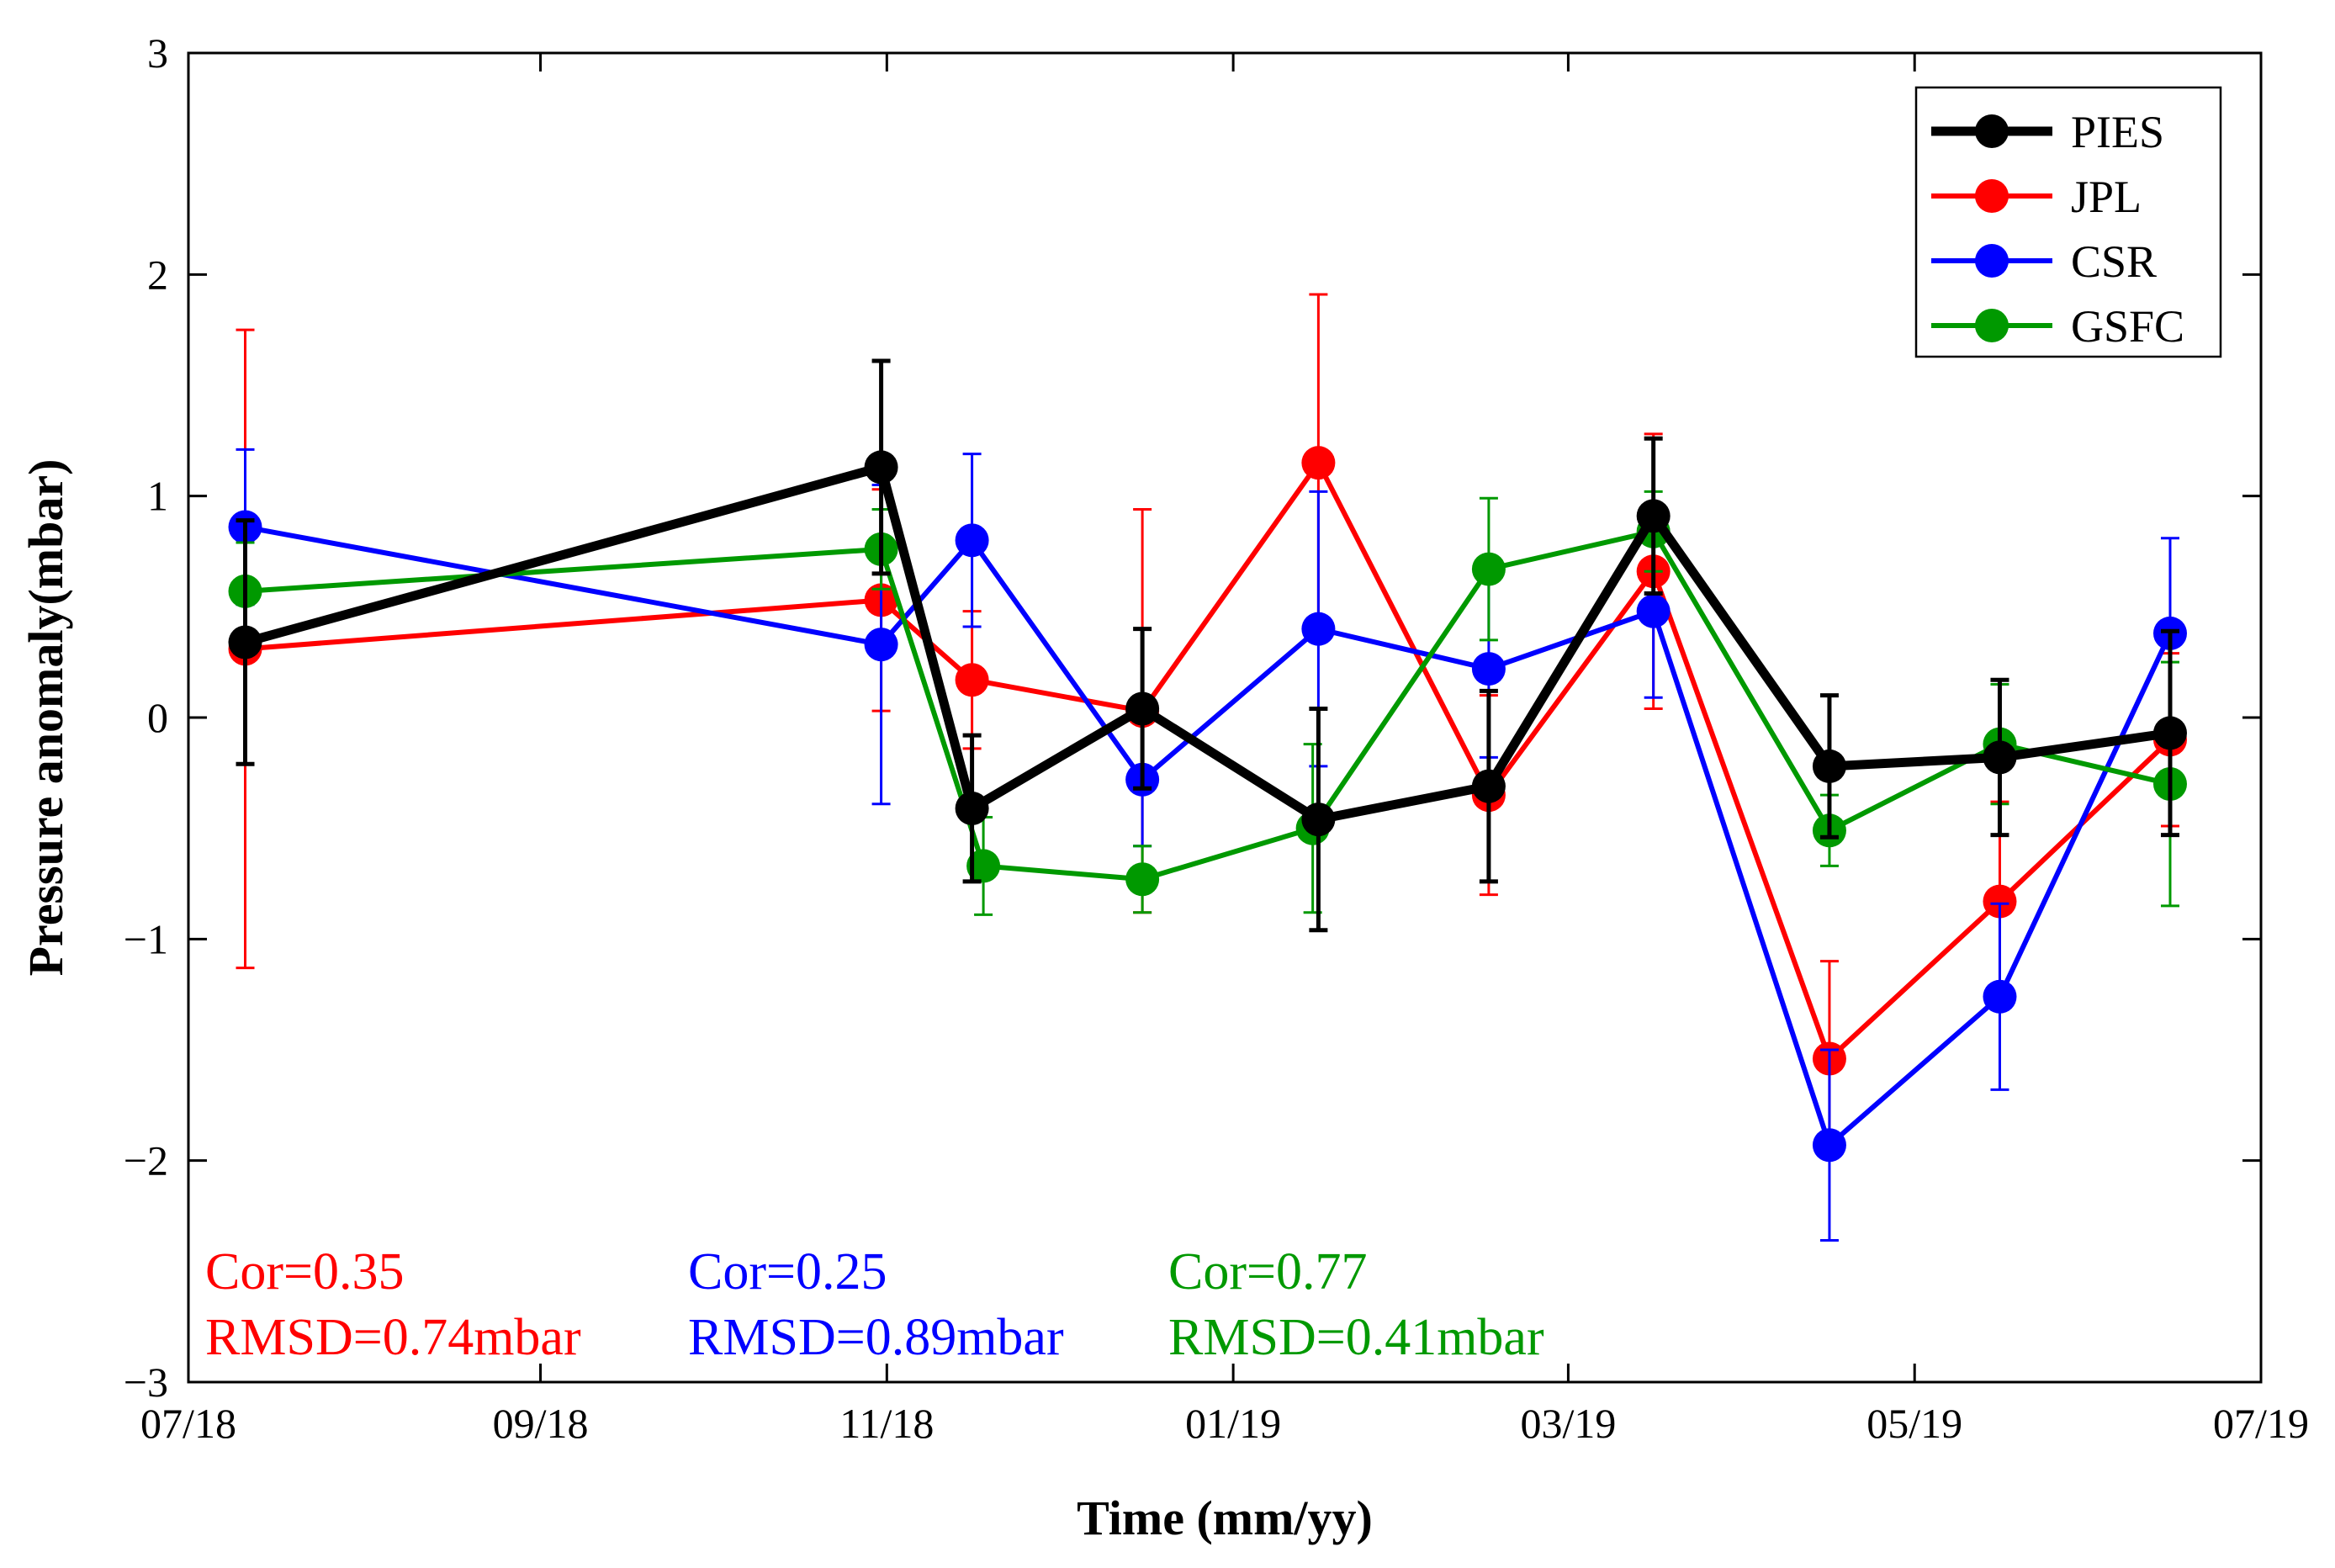 This screenshot has height=1568, width=2335. Describe the element at coordinates (2127, 326) in the screenshot. I see `legend-label-gsfc: GSFC` at that location.